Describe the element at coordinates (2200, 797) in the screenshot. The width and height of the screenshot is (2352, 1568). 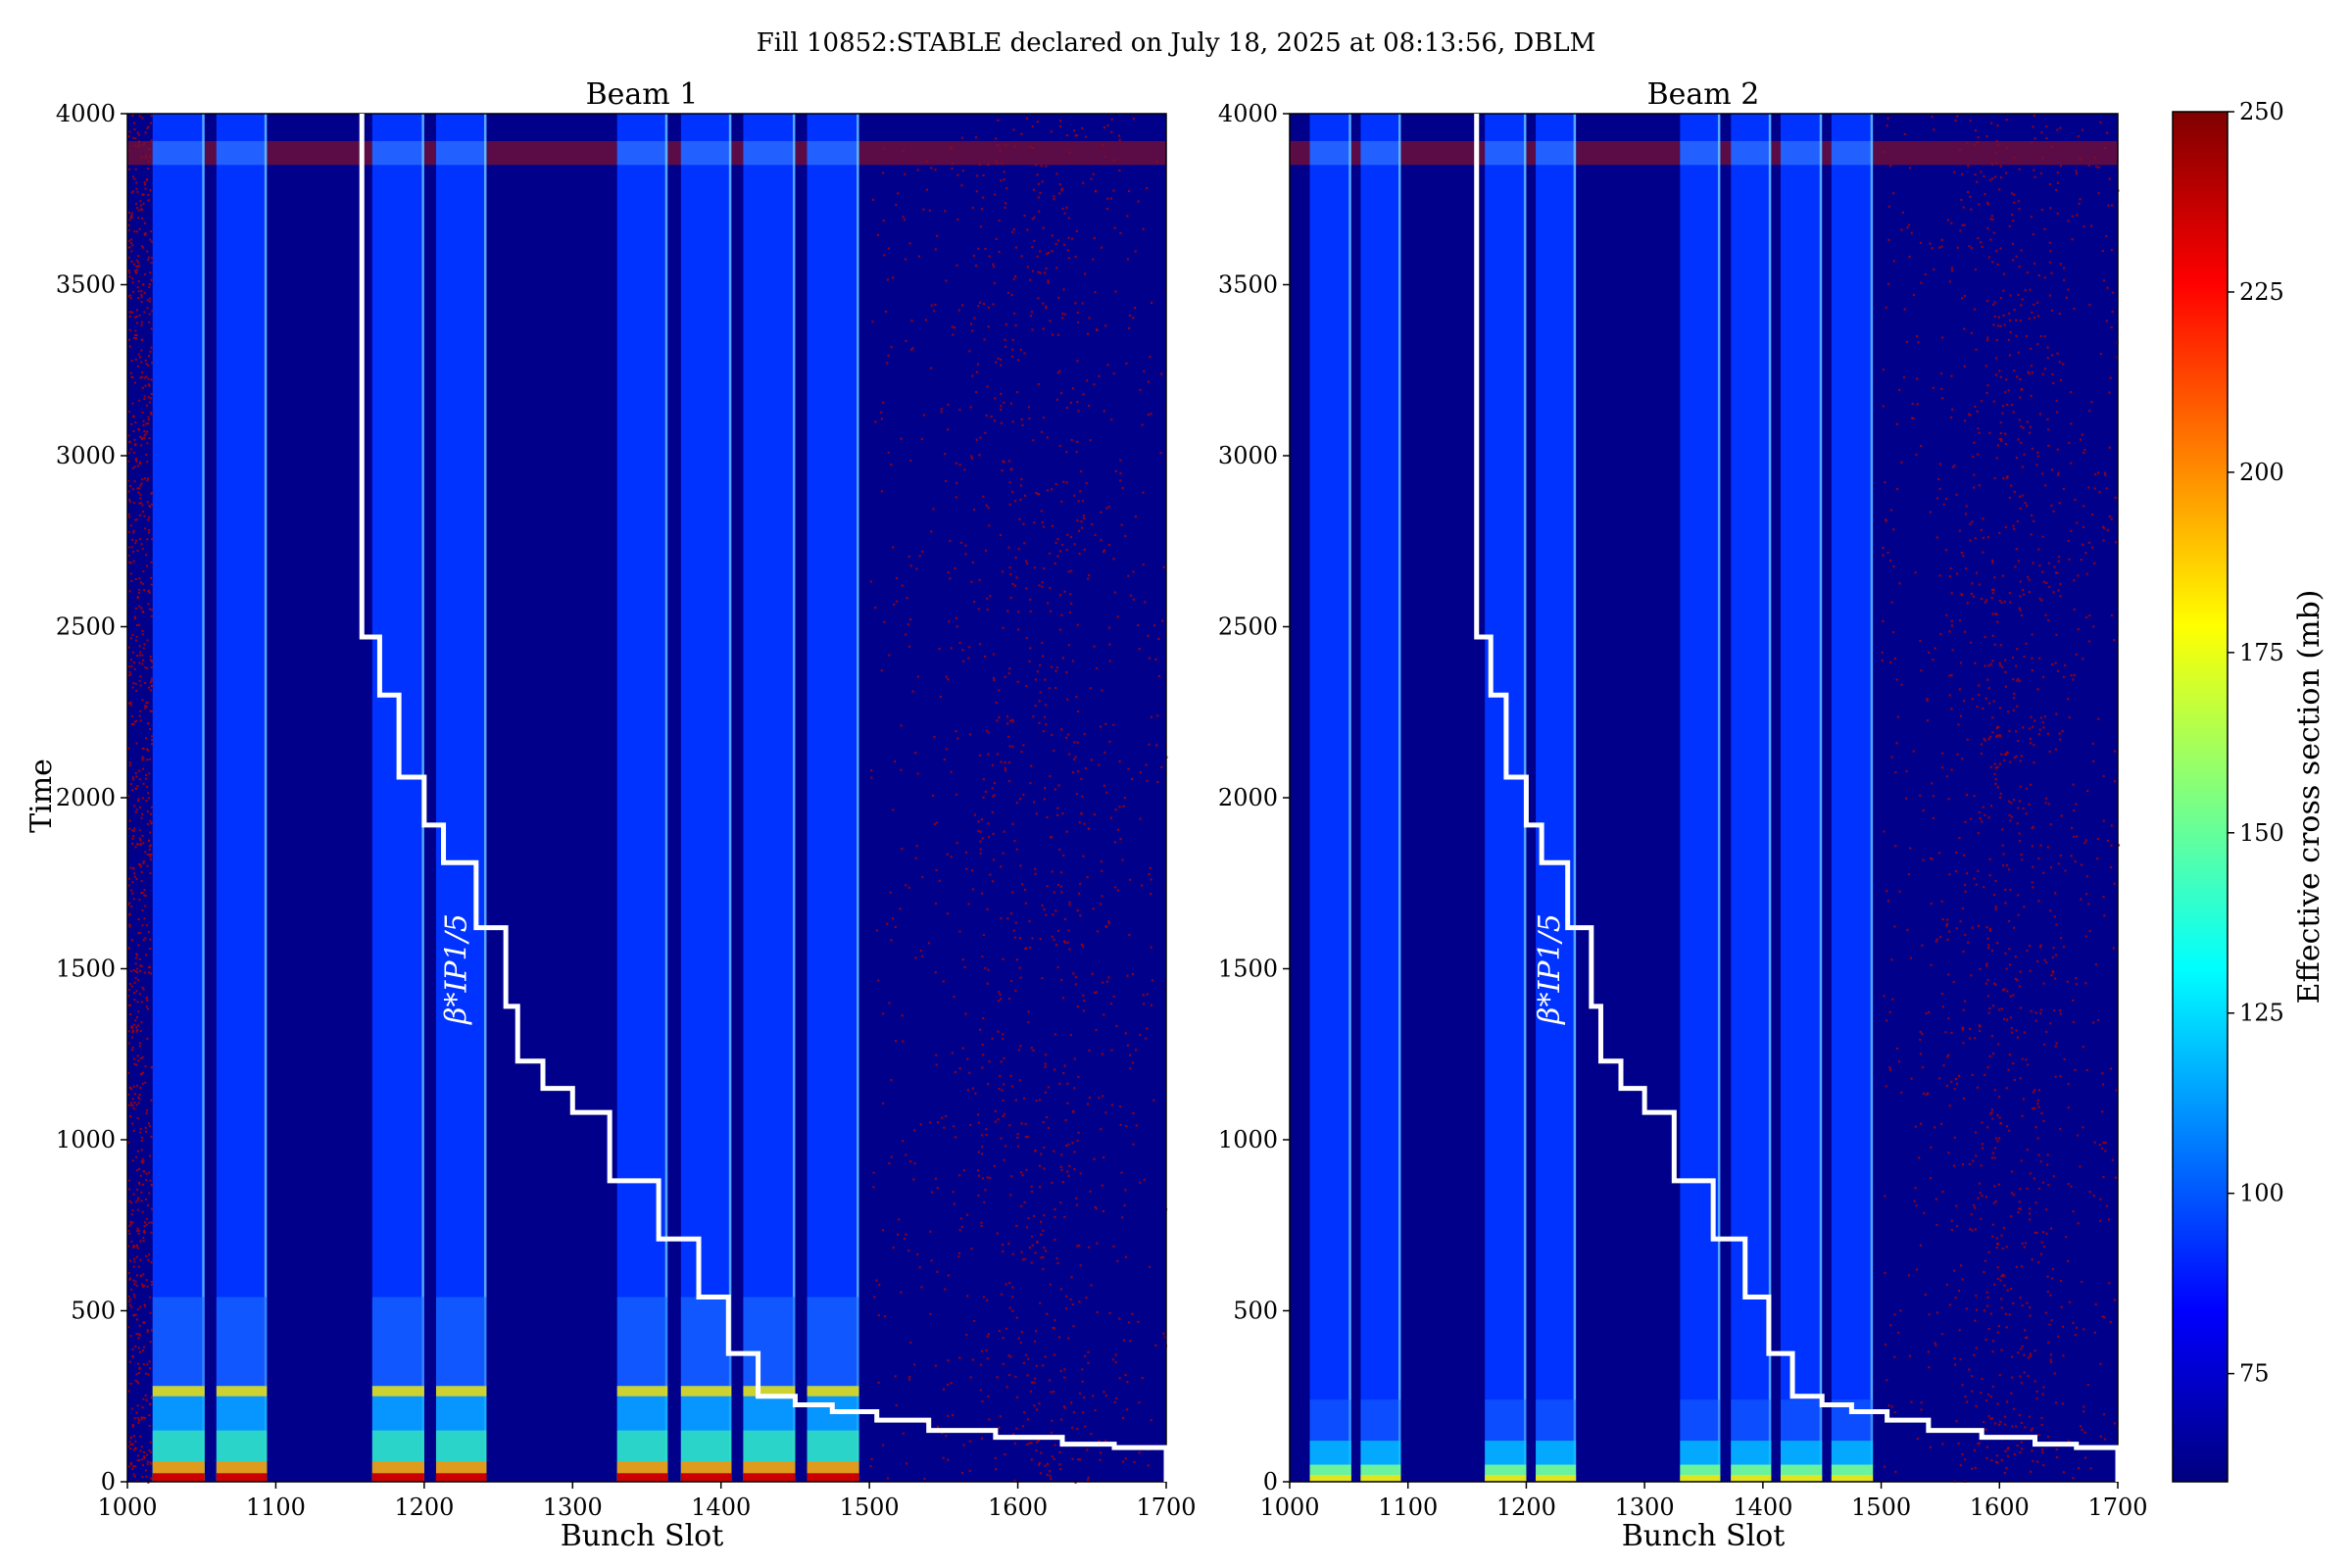
I see `colorbar-gradient` at that location.